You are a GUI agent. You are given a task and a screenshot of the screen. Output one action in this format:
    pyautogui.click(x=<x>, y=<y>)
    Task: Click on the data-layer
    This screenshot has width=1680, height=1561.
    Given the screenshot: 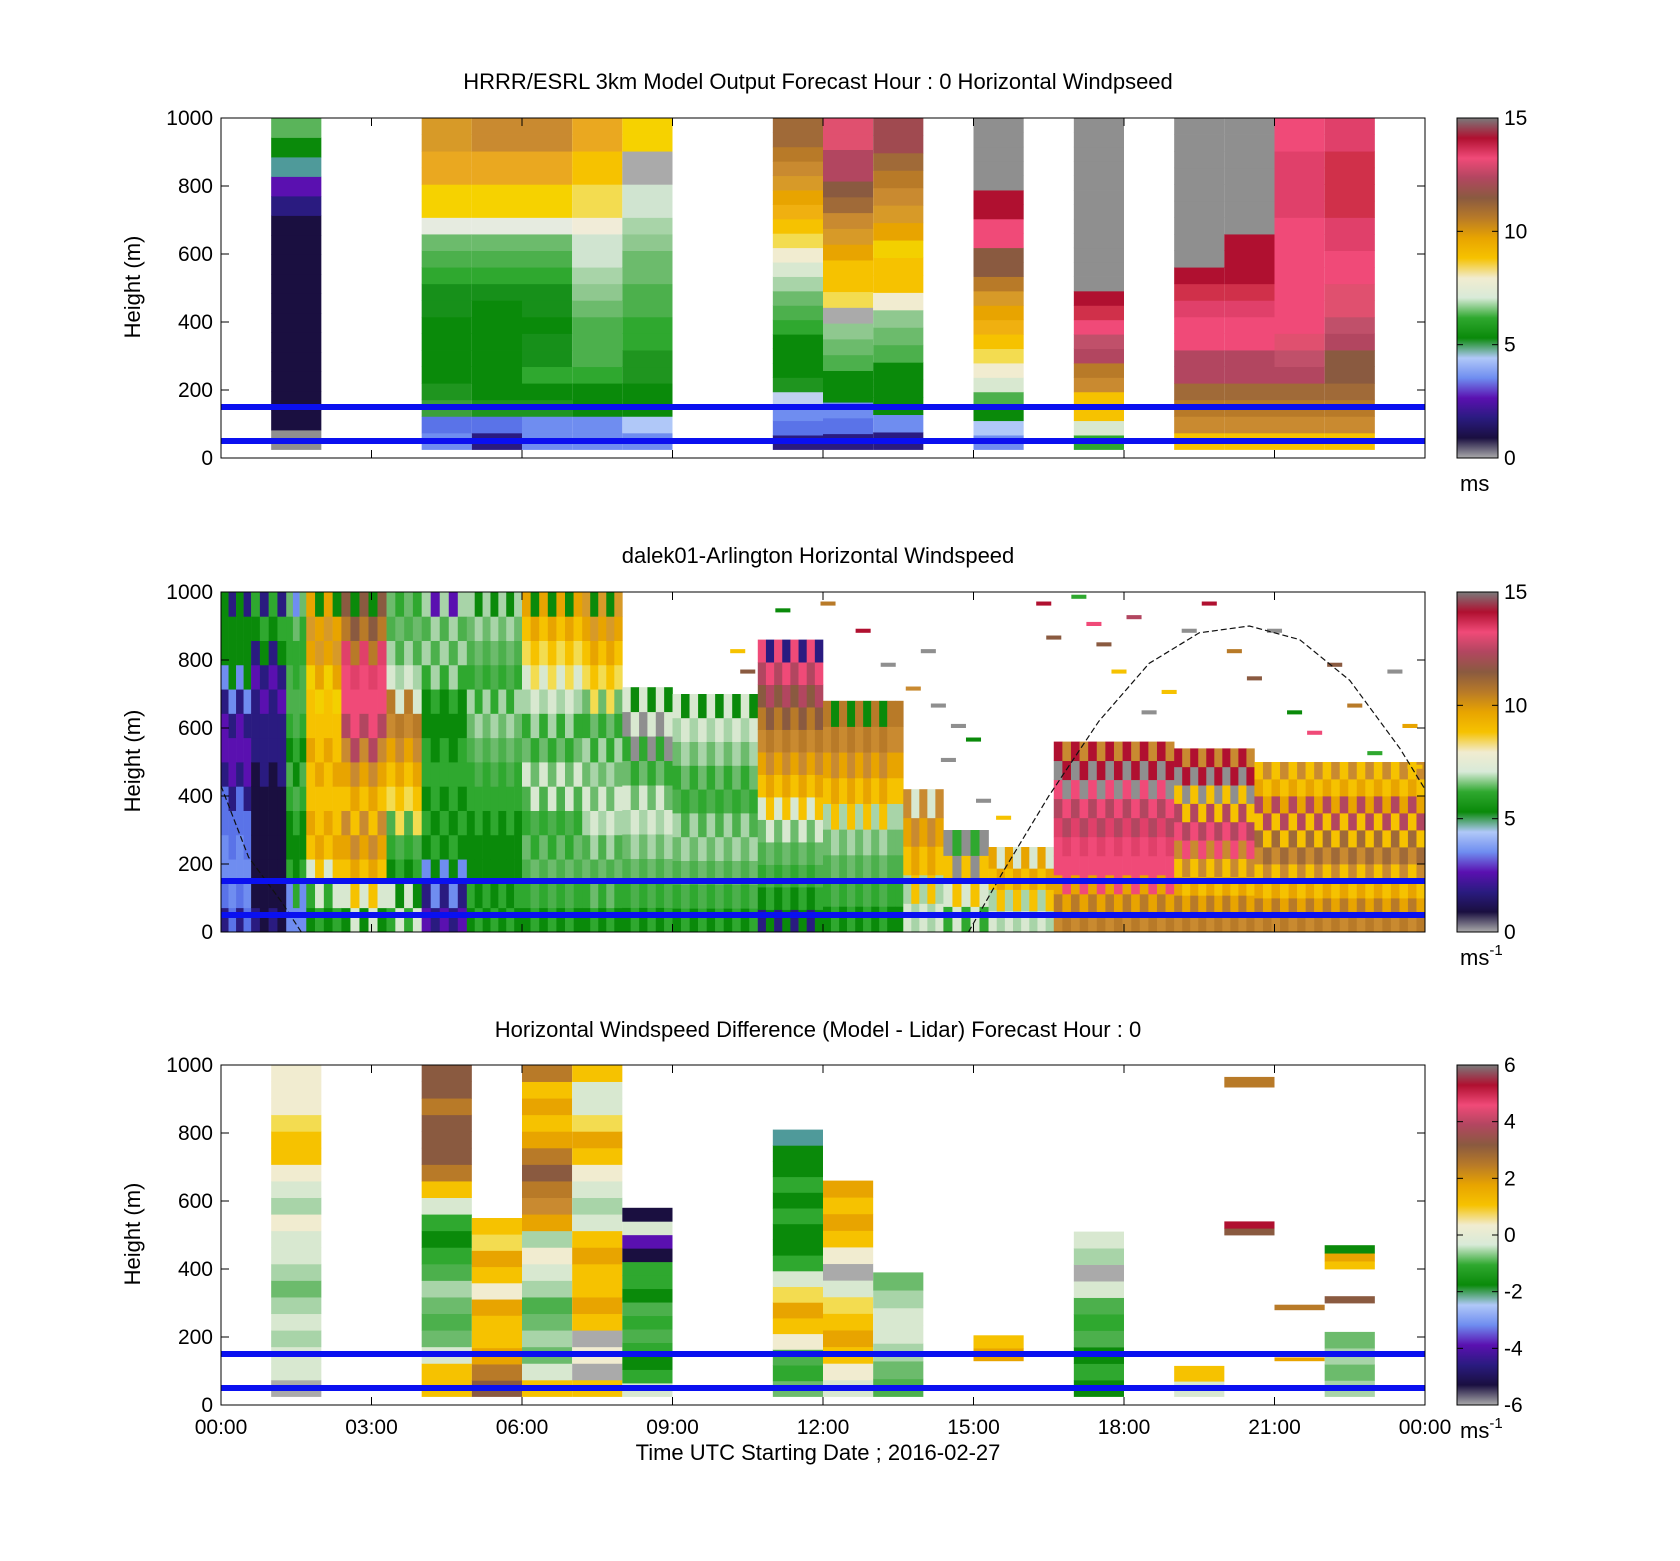 What is the action you would take?
    pyautogui.click(x=823, y=1231)
    